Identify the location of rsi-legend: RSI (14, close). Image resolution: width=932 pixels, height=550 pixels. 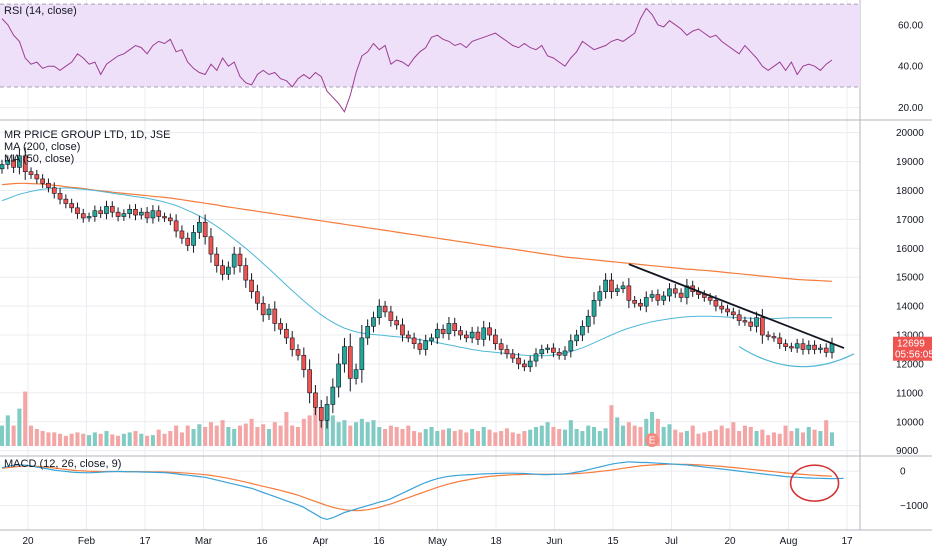
(40, 11).